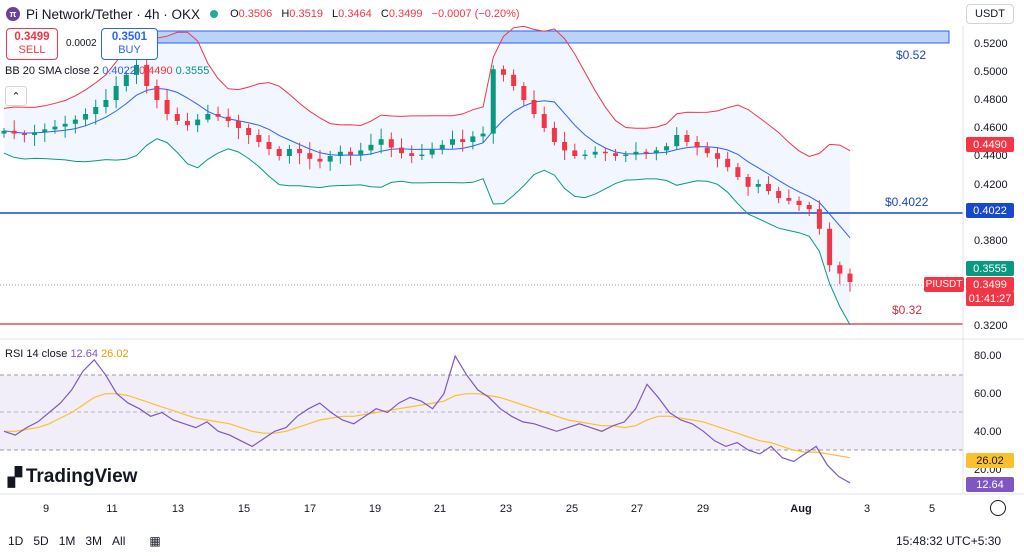 The height and width of the screenshot is (556, 1024). What do you see at coordinates (990, 284) in the screenshot?
I see `last-price-tag: 0.3499` at bounding box center [990, 284].